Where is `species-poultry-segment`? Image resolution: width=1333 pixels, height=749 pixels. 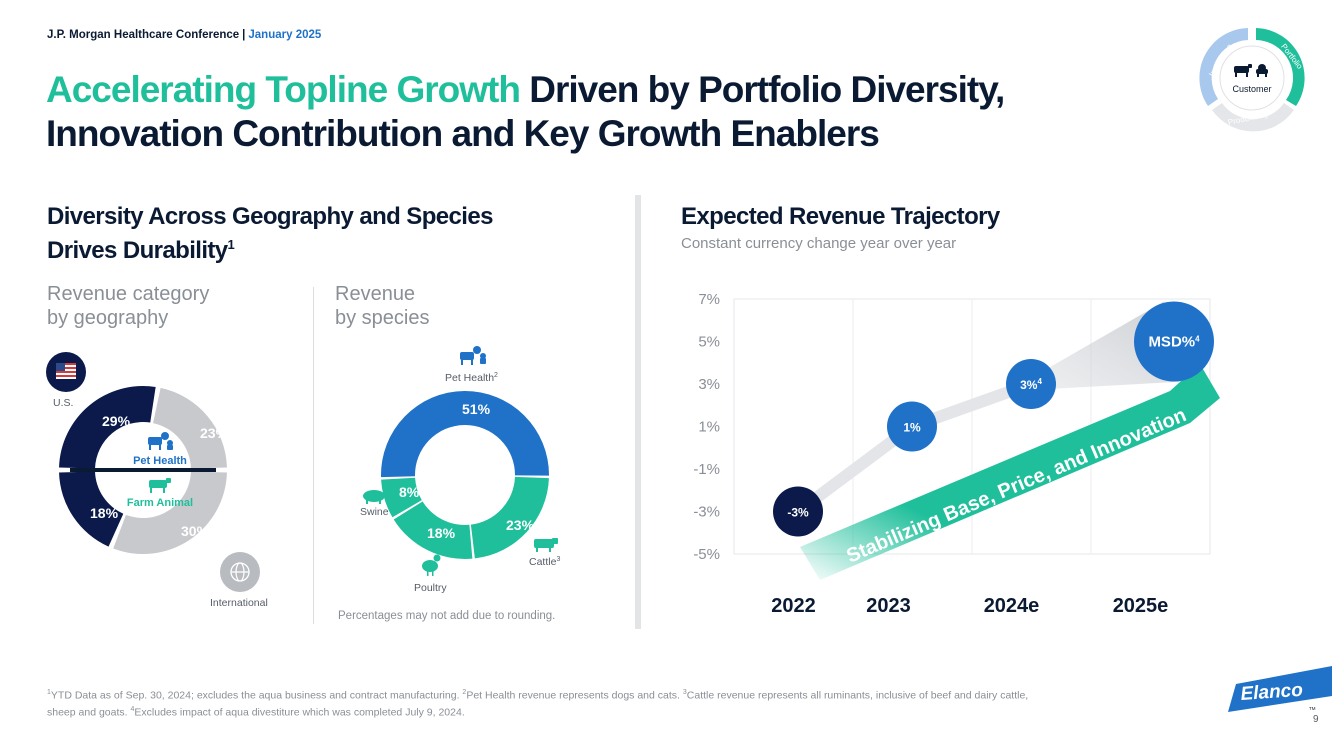 species-poultry-segment is located at coordinates (433, 530).